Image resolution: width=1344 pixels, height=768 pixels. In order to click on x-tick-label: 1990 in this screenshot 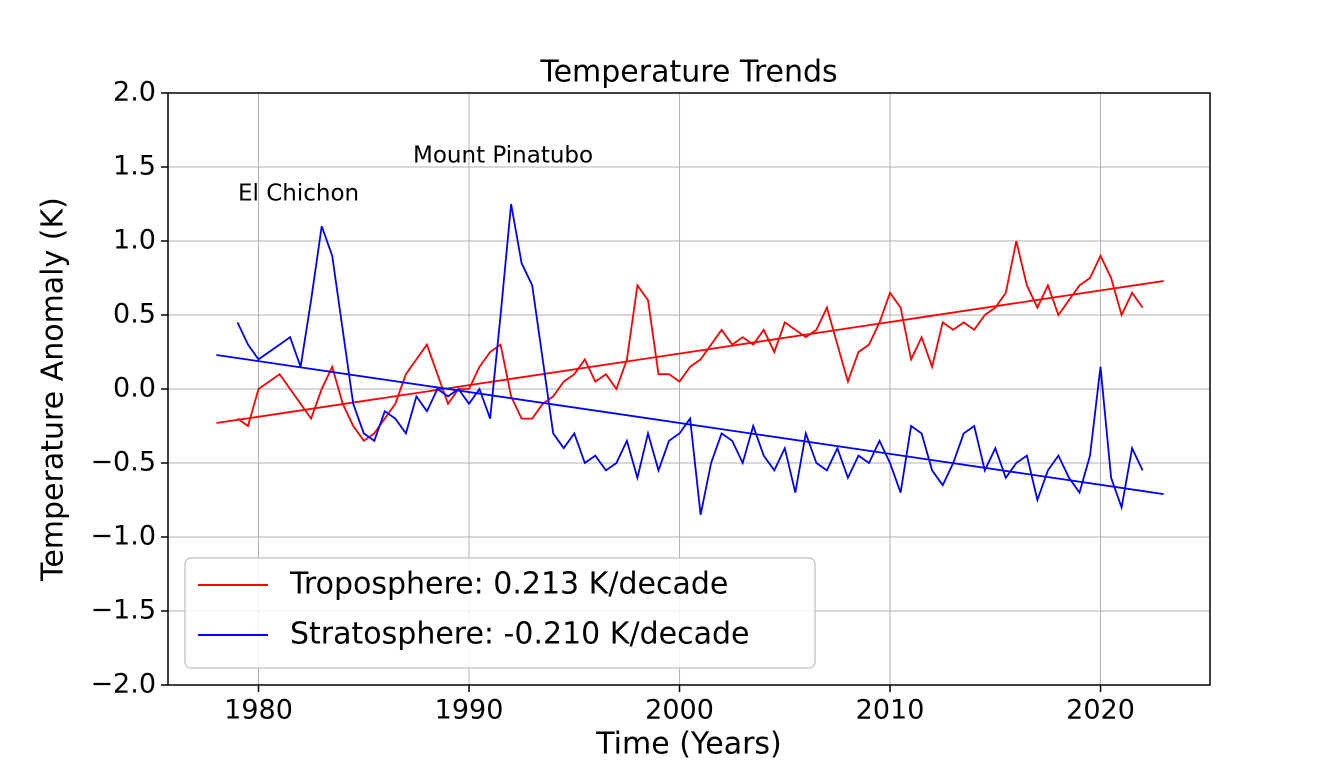, I will do `click(469, 710)`.